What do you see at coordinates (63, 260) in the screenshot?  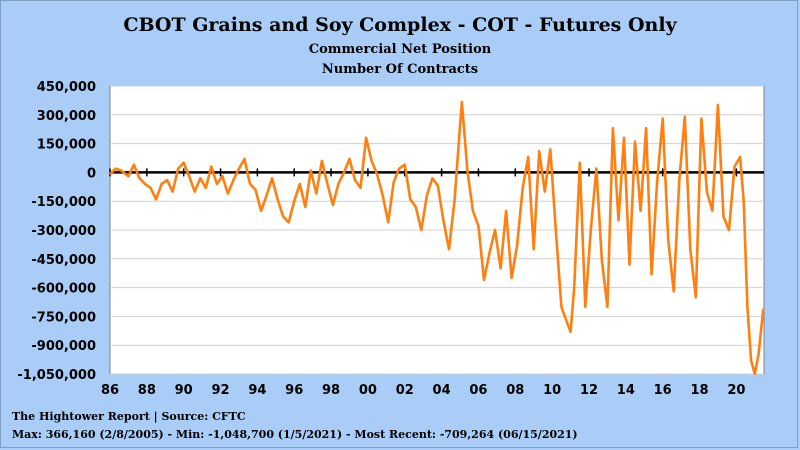 I see `y-tick-label: -450,000` at bounding box center [63, 260].